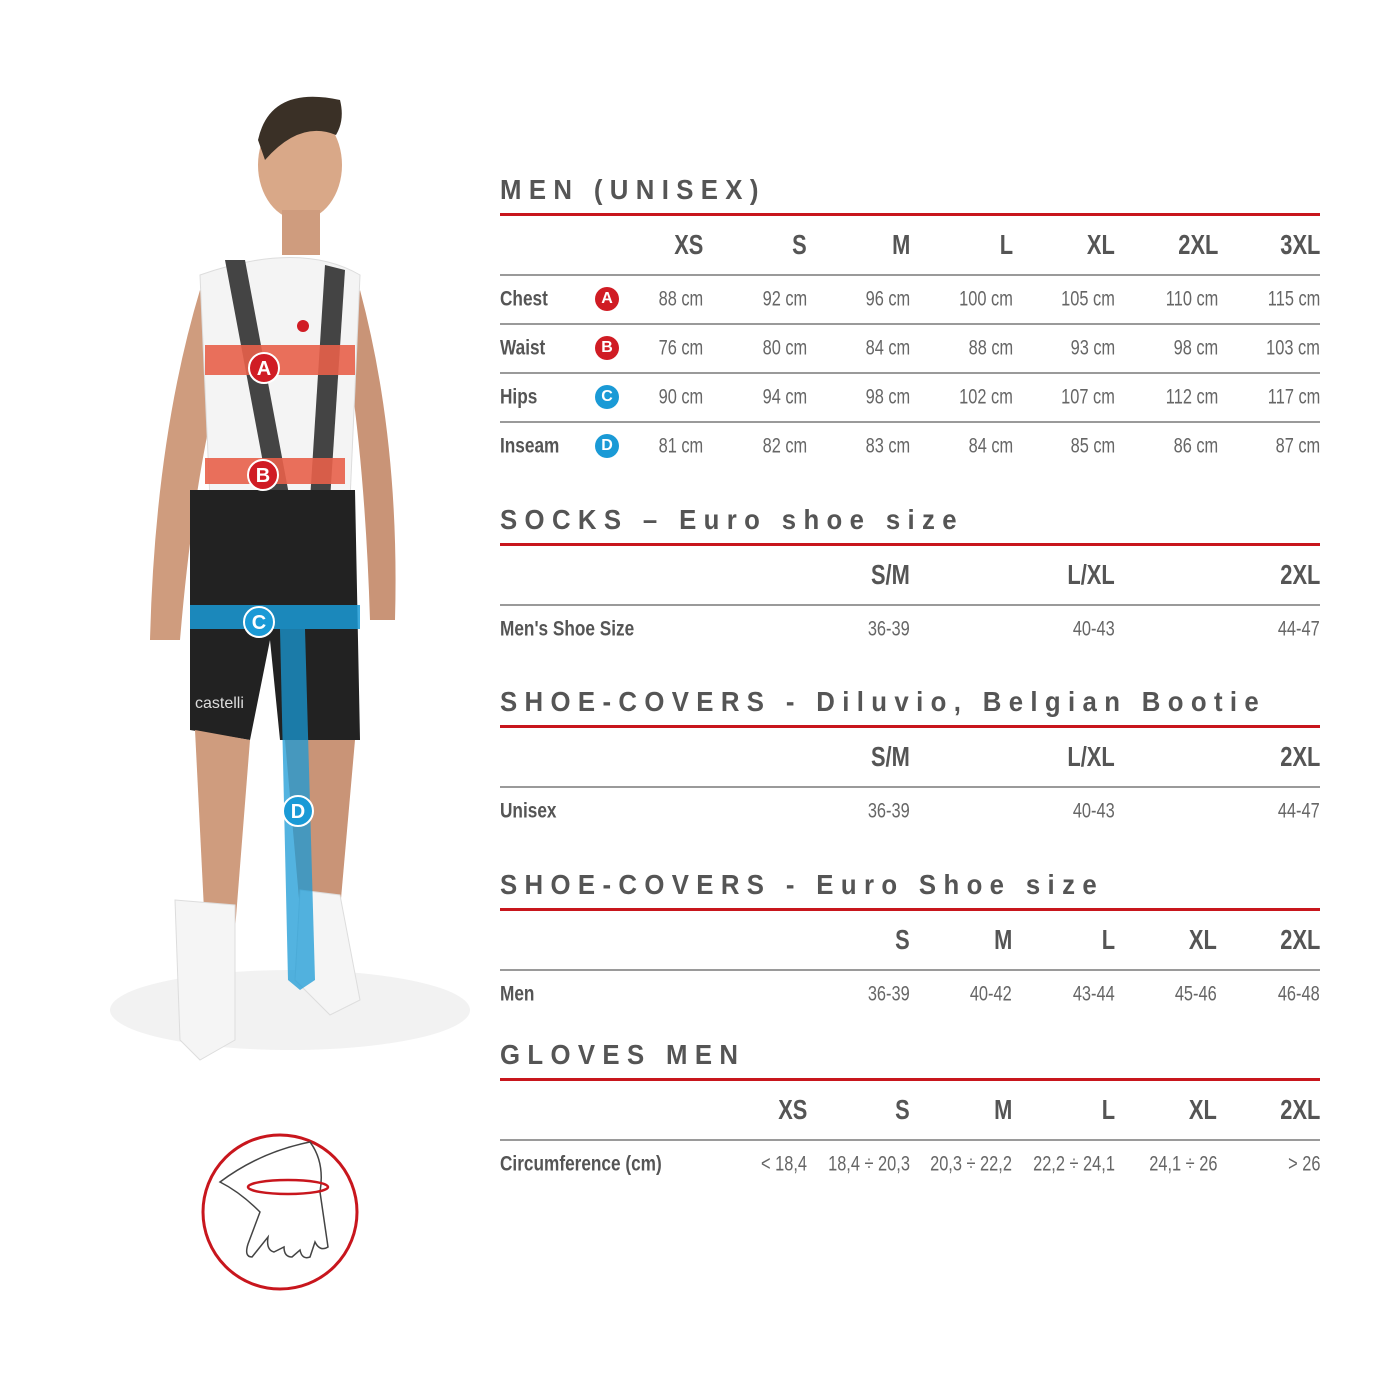 This screenshot has width=1400, height=1400. I want to click on size-value: 22,2 ÷ 24,1, so click(1074, 1164).